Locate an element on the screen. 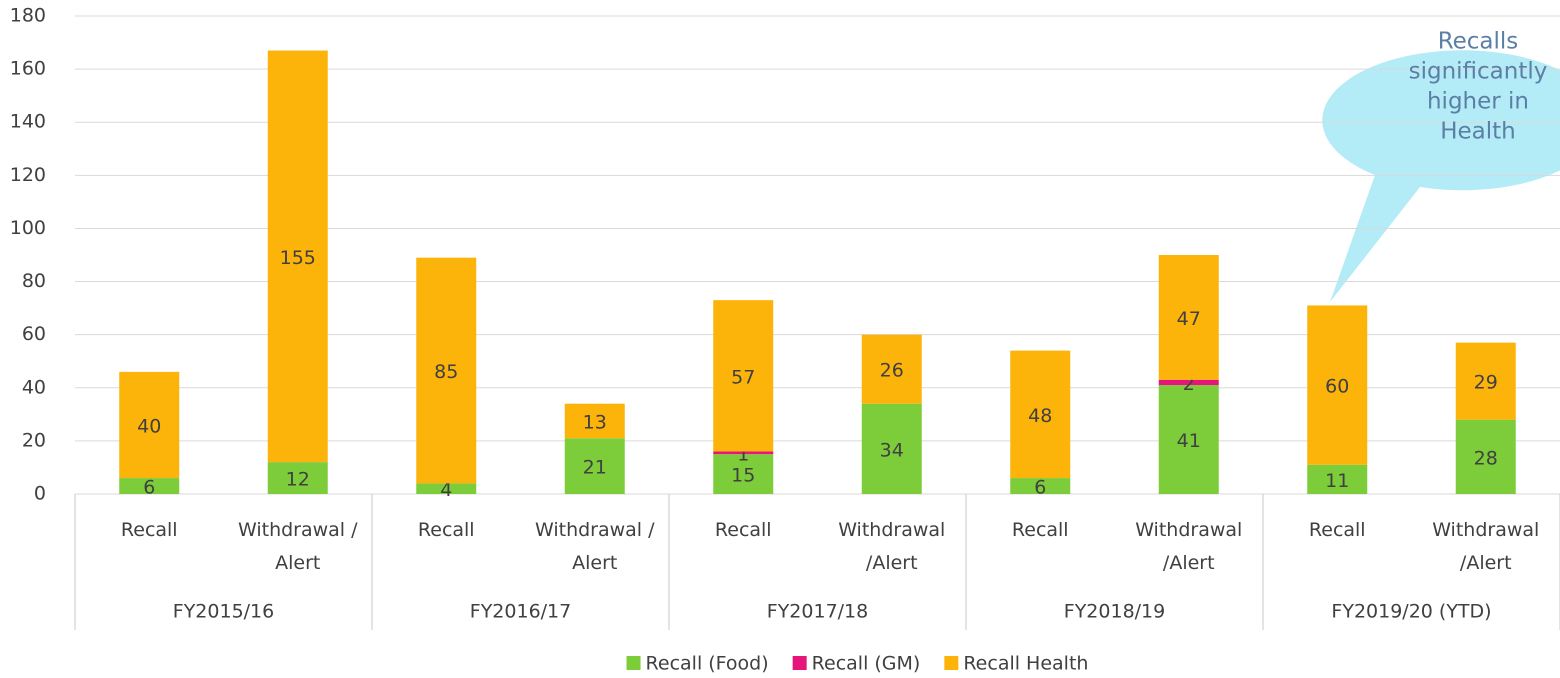 The width and height of the screenshot is (1560, 678). data-label: 28 is located at coordinates (1486, 458).